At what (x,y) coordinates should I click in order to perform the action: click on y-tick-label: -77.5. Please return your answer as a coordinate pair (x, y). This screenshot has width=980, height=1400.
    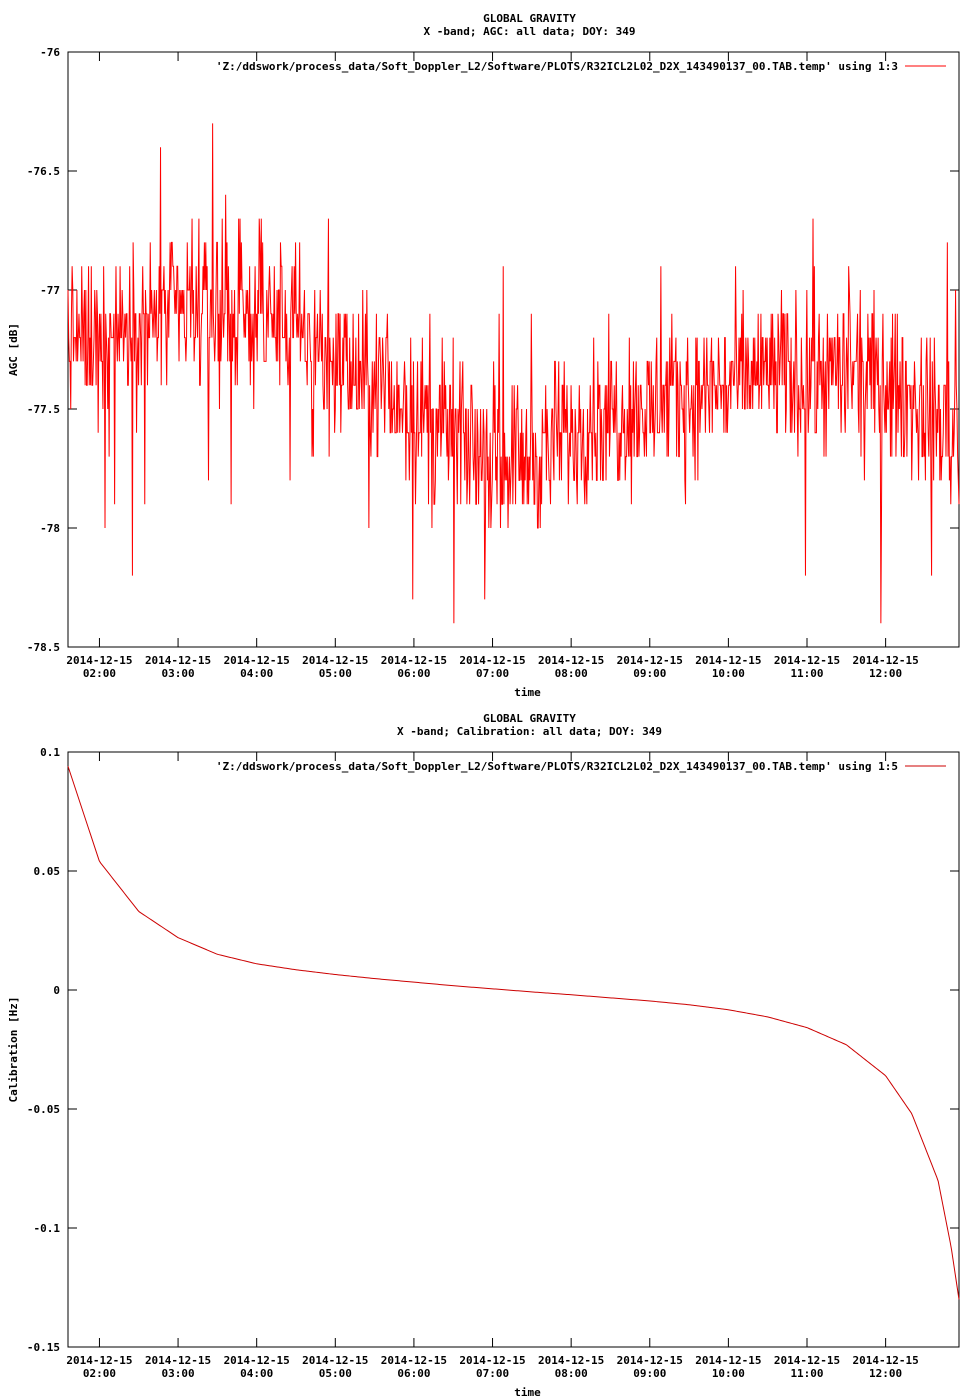
    Looking at the image, I should click on (43, 409).